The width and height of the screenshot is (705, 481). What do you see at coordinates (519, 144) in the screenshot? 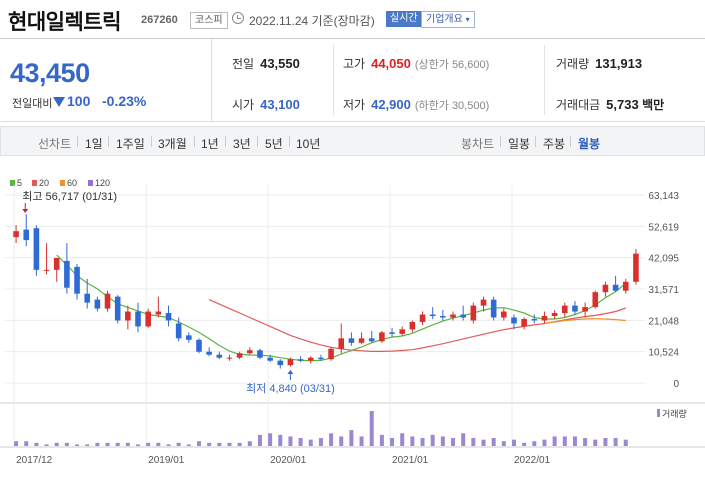
I see `period-daily: 일봉` at bounding box center [519, 144].